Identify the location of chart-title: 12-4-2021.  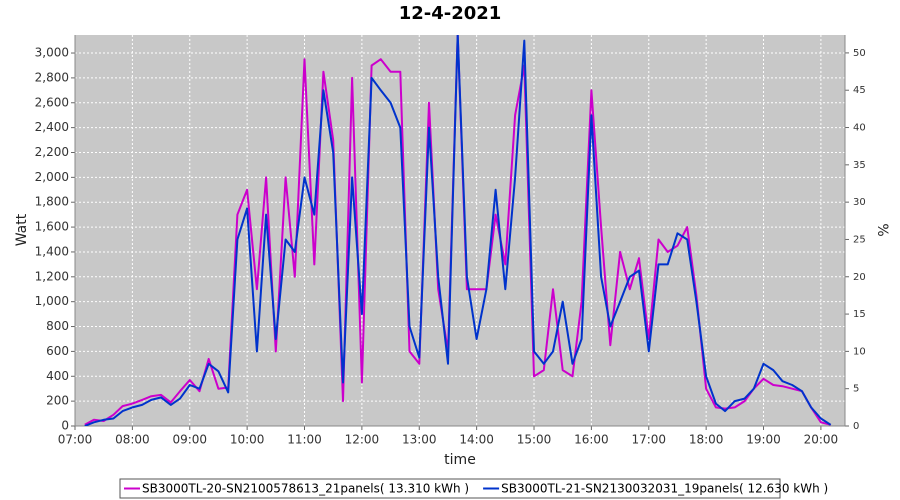
(450, 13).